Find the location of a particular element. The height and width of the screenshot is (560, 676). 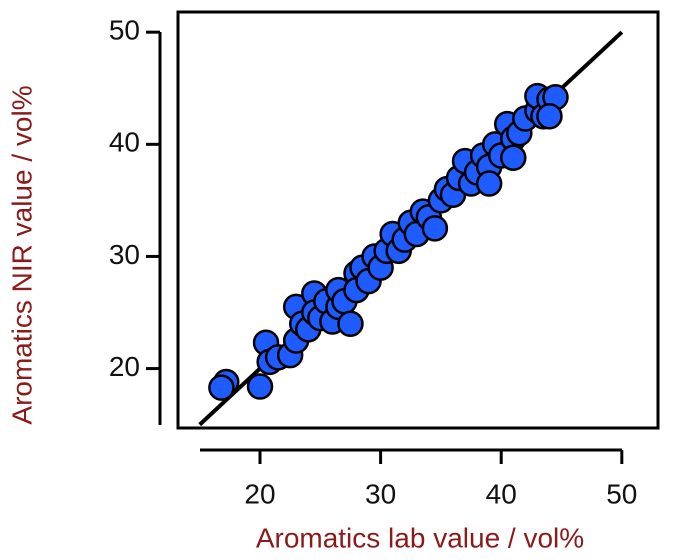

y-tick-label: 50 is located at coordinates (124, 30).